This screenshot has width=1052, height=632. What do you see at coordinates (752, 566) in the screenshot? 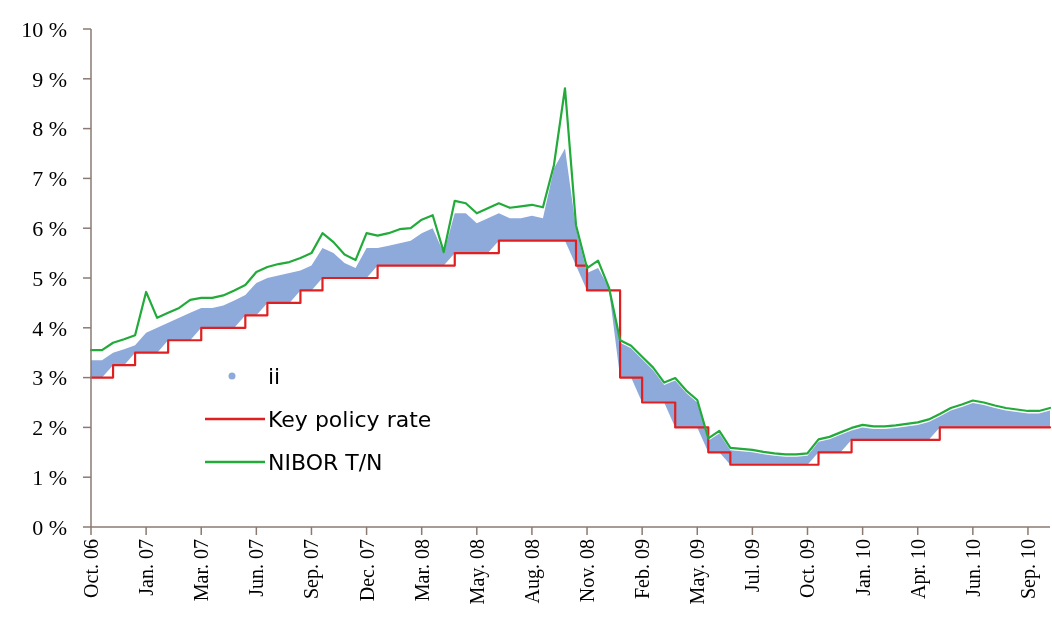
I see `x-tick-label: Jul. 09` at bounding box center [752, 566].